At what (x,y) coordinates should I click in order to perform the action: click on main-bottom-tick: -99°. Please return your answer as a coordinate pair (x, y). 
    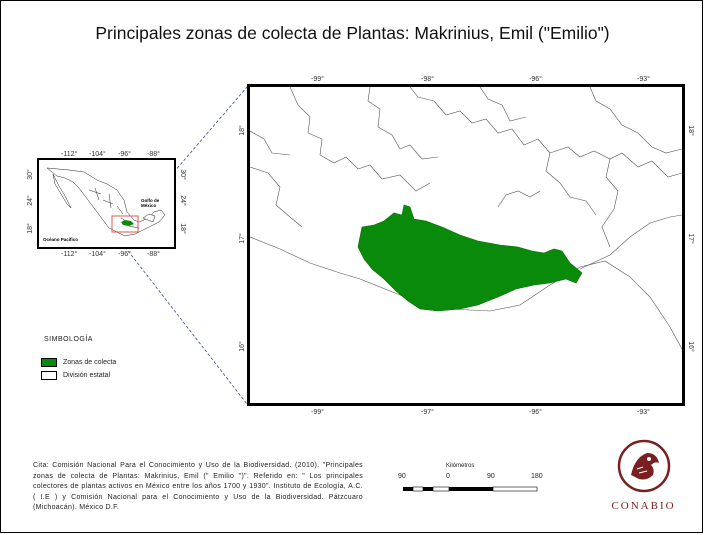
    Looking at the image, I should click on (317, 412).